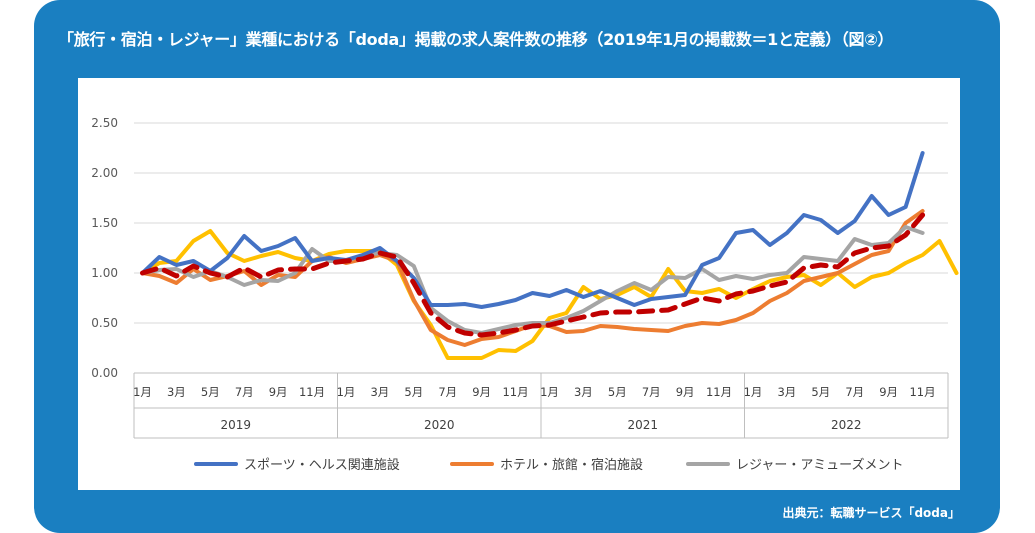 This screenshot has width=1035, height=533. I want to click on y-axis: 0.00 0.50 1.00 1.50 2.00 2.50, so click(104, 248).